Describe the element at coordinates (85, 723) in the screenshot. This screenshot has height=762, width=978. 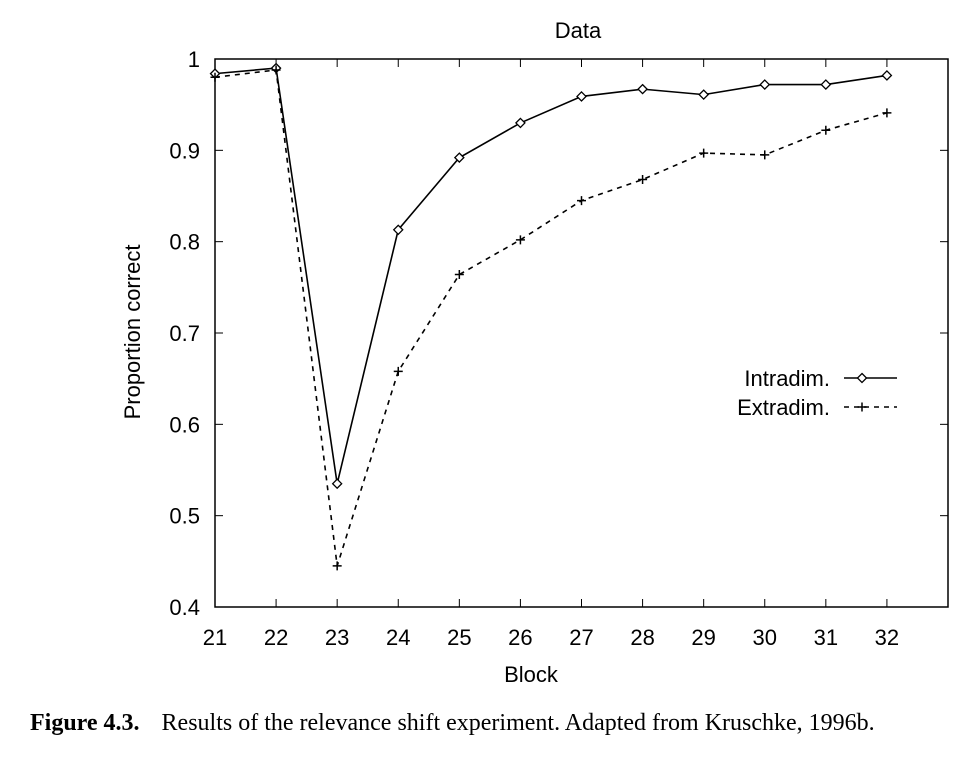
I see `figure-label: Figure 4.3.` at that location.